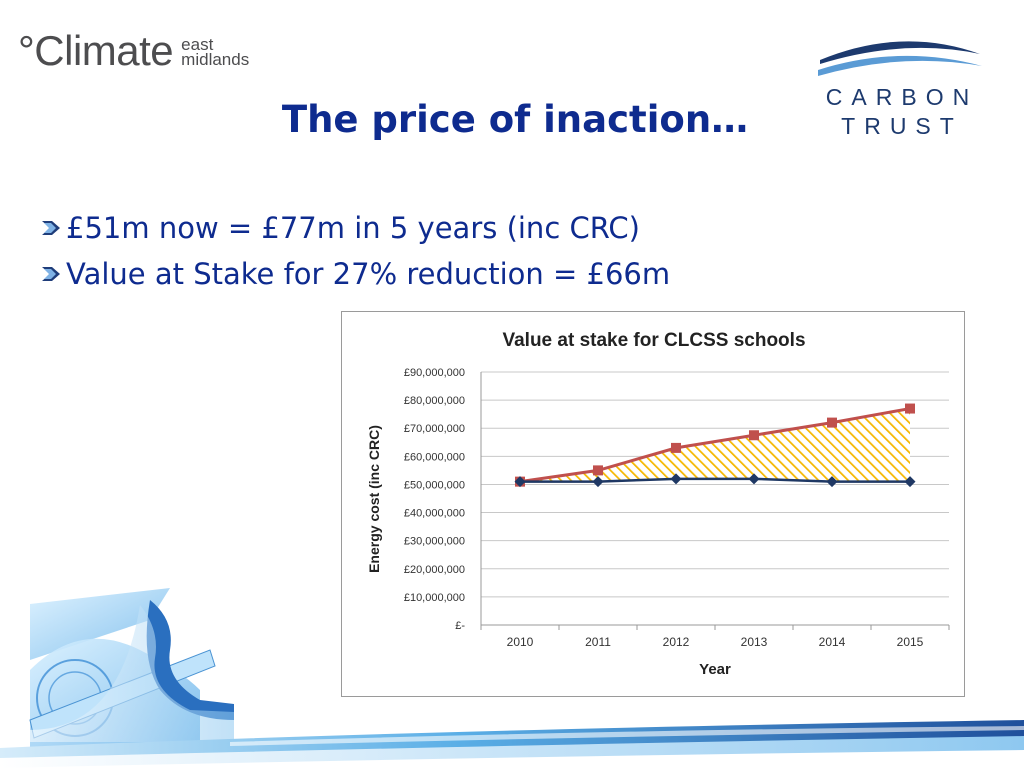  Describe the element at coordinates (434, 373) in the screenshot. I see `chart-y-tick-label: £90,000,000` at that location.